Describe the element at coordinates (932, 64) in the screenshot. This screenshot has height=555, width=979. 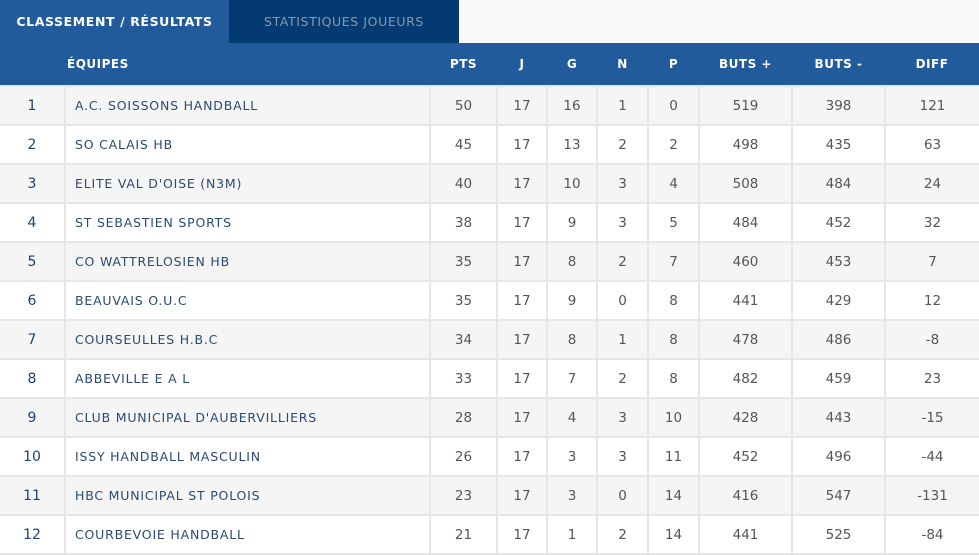
I see `header-goal-diff: DIFF` at that location.